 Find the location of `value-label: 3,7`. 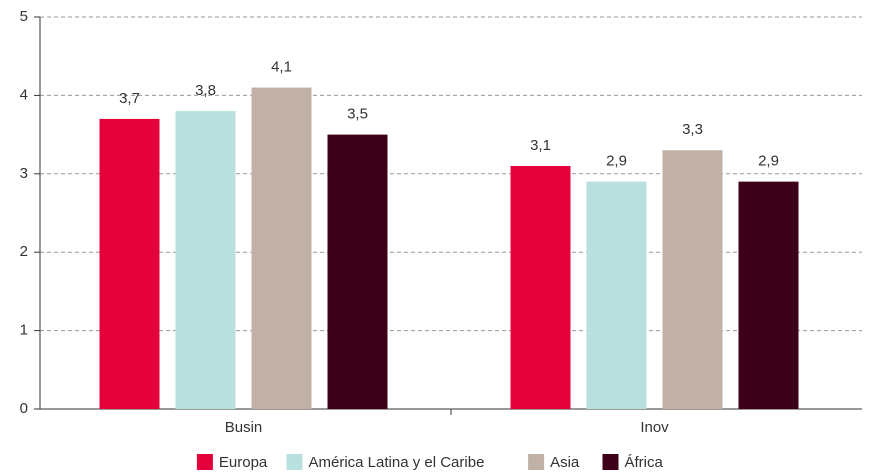

value-label: 3,7 is located at coordinates (129, 98).